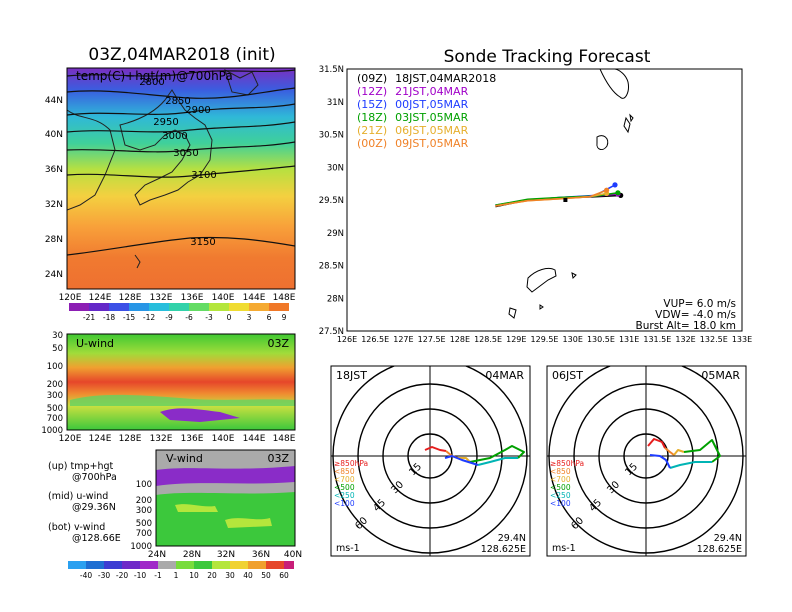 This screenshot has width=792, height=612. I want to click on temp-scale-label: -15, so click(129, 317).